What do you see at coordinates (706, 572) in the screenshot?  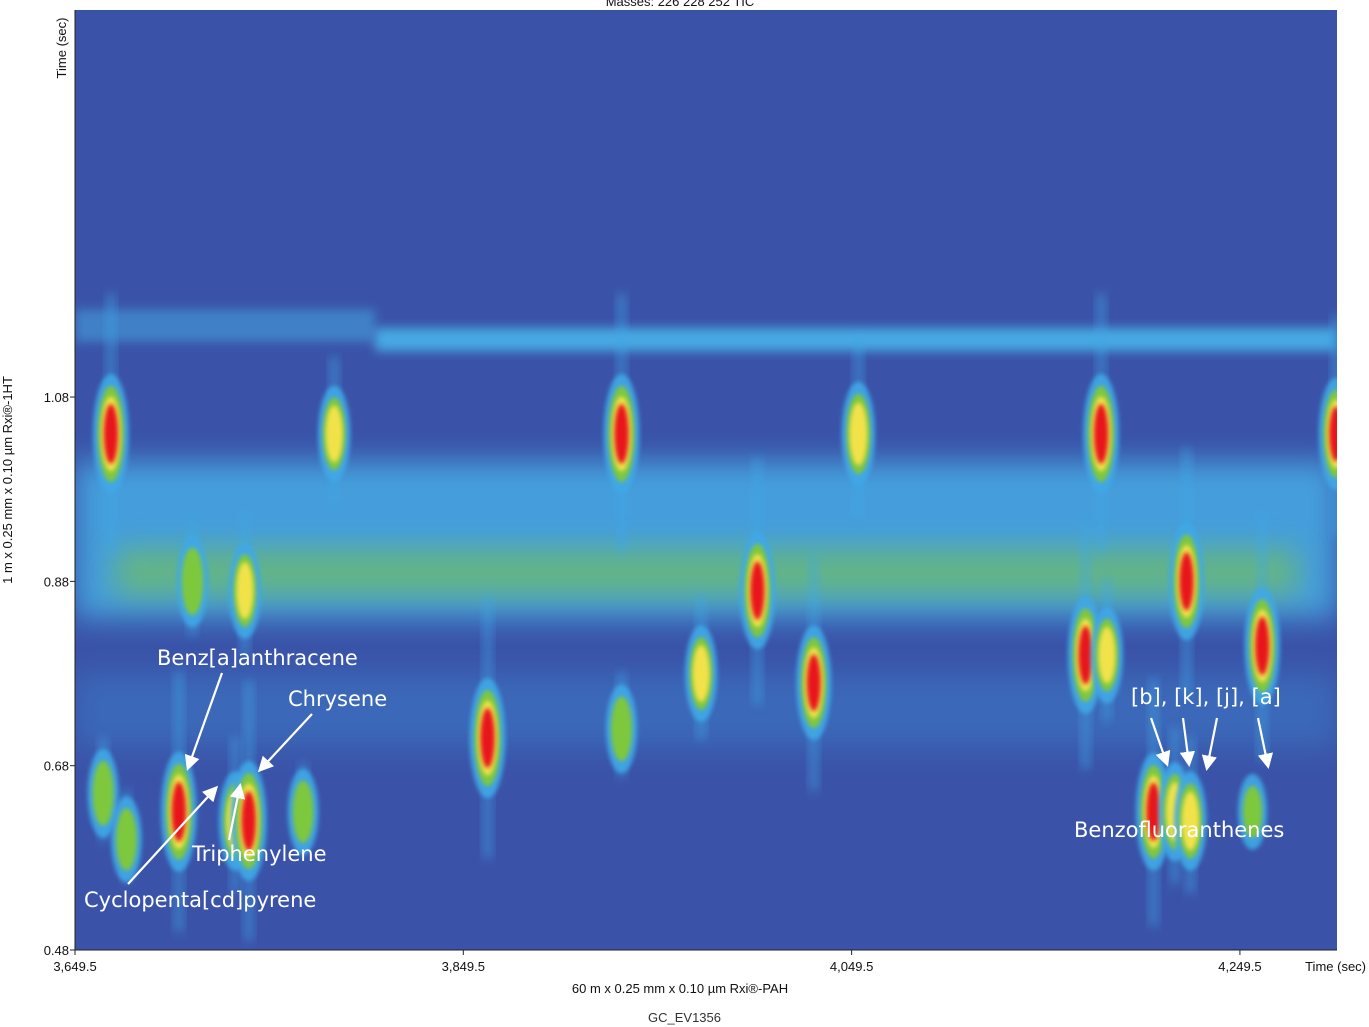 I see `matrix-core-band` at bounding box center [706, 572].